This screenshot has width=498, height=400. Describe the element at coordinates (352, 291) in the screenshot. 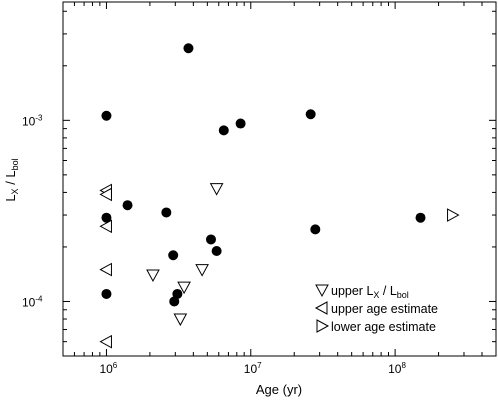

I see `legend-label-upper-lx-text: upper L` at that location.